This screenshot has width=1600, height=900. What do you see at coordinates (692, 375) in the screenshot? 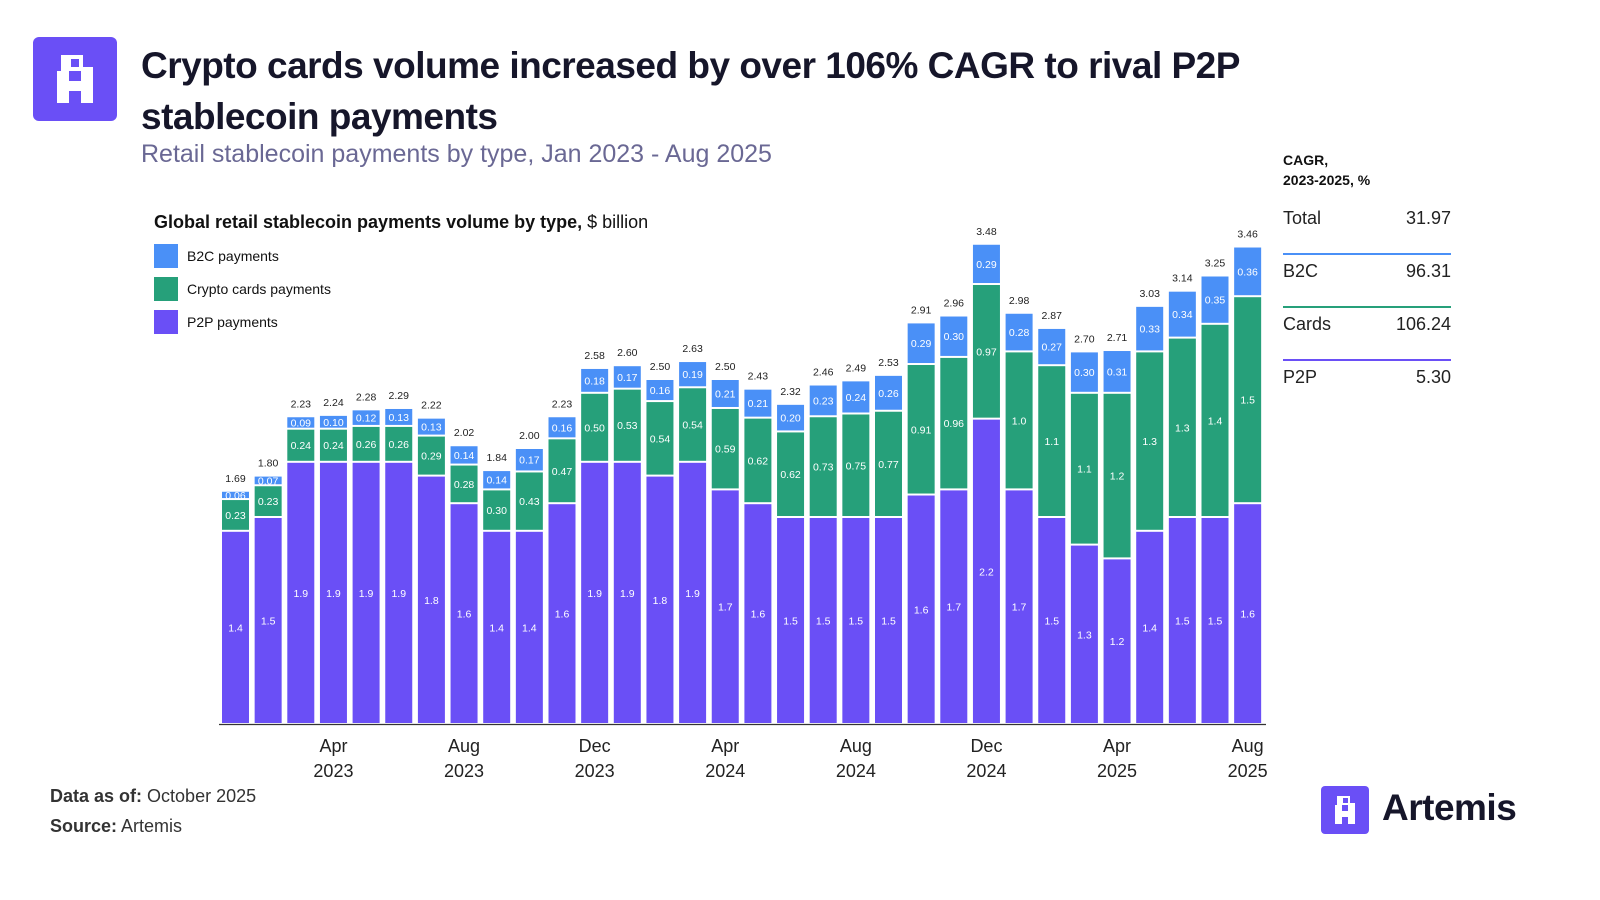
I see `data-label-b2c: 0.19` at bounding box center [692, 375].